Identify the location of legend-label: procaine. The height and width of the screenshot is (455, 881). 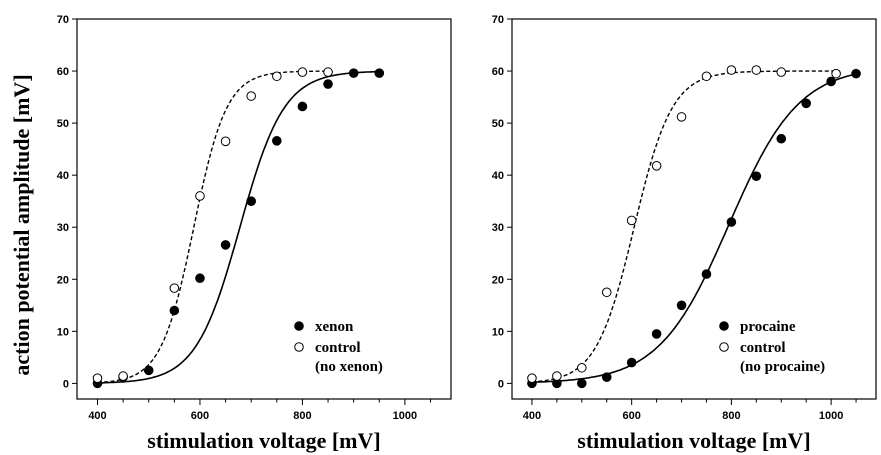
(768, 327).